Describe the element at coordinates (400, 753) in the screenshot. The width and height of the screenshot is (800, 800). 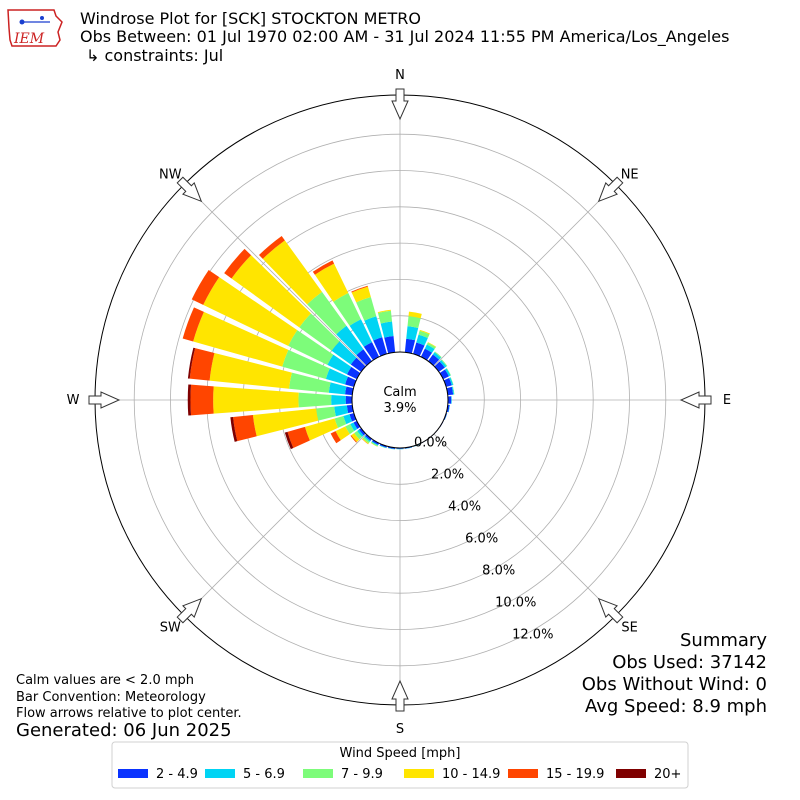
I see `legend-title: Wind Speed [mph]` at that location.